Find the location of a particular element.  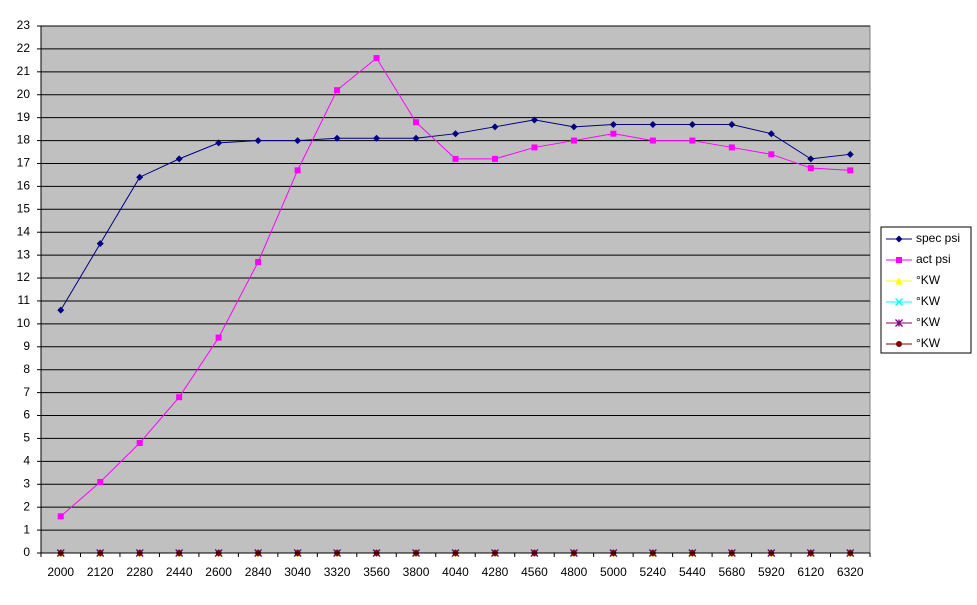

y-tick-label: 14 is located at coordinates (24, 231).